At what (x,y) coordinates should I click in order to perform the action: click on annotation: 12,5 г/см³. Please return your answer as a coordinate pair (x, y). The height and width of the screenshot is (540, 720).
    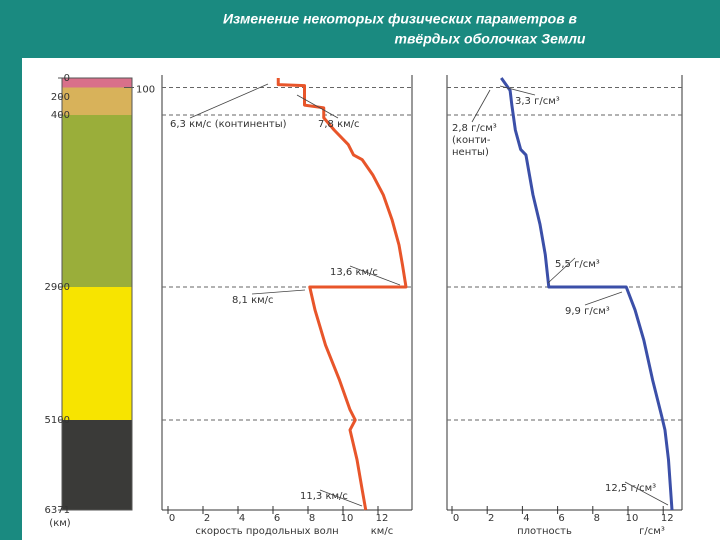
    Looking at the image, I should click on (630, 488).